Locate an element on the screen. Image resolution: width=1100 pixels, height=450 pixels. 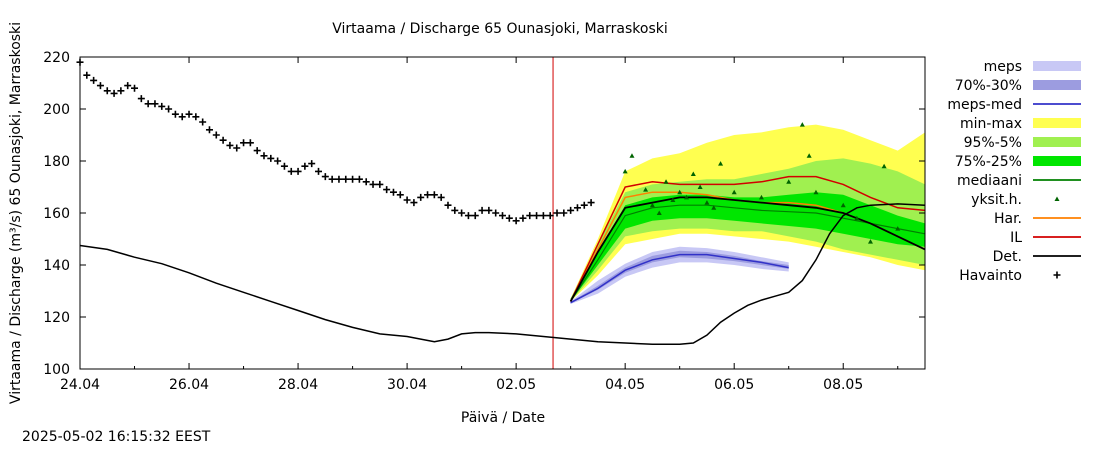
x-tick-label: 26.04 is located at coordinates (189, 385).